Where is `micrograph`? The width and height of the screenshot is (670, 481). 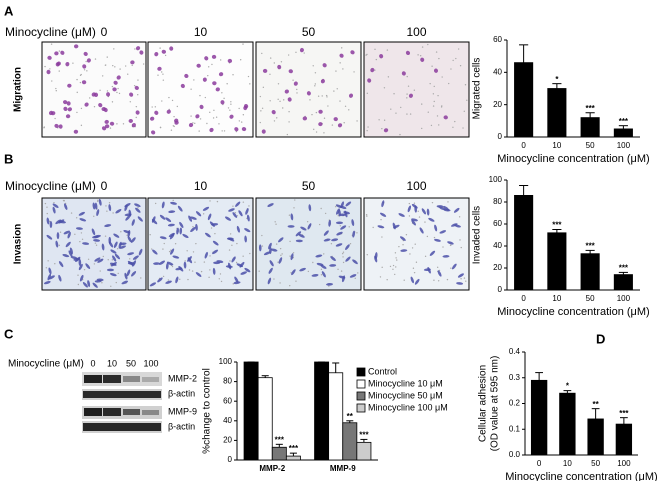
micrograph is located at coordinates (416, 244).